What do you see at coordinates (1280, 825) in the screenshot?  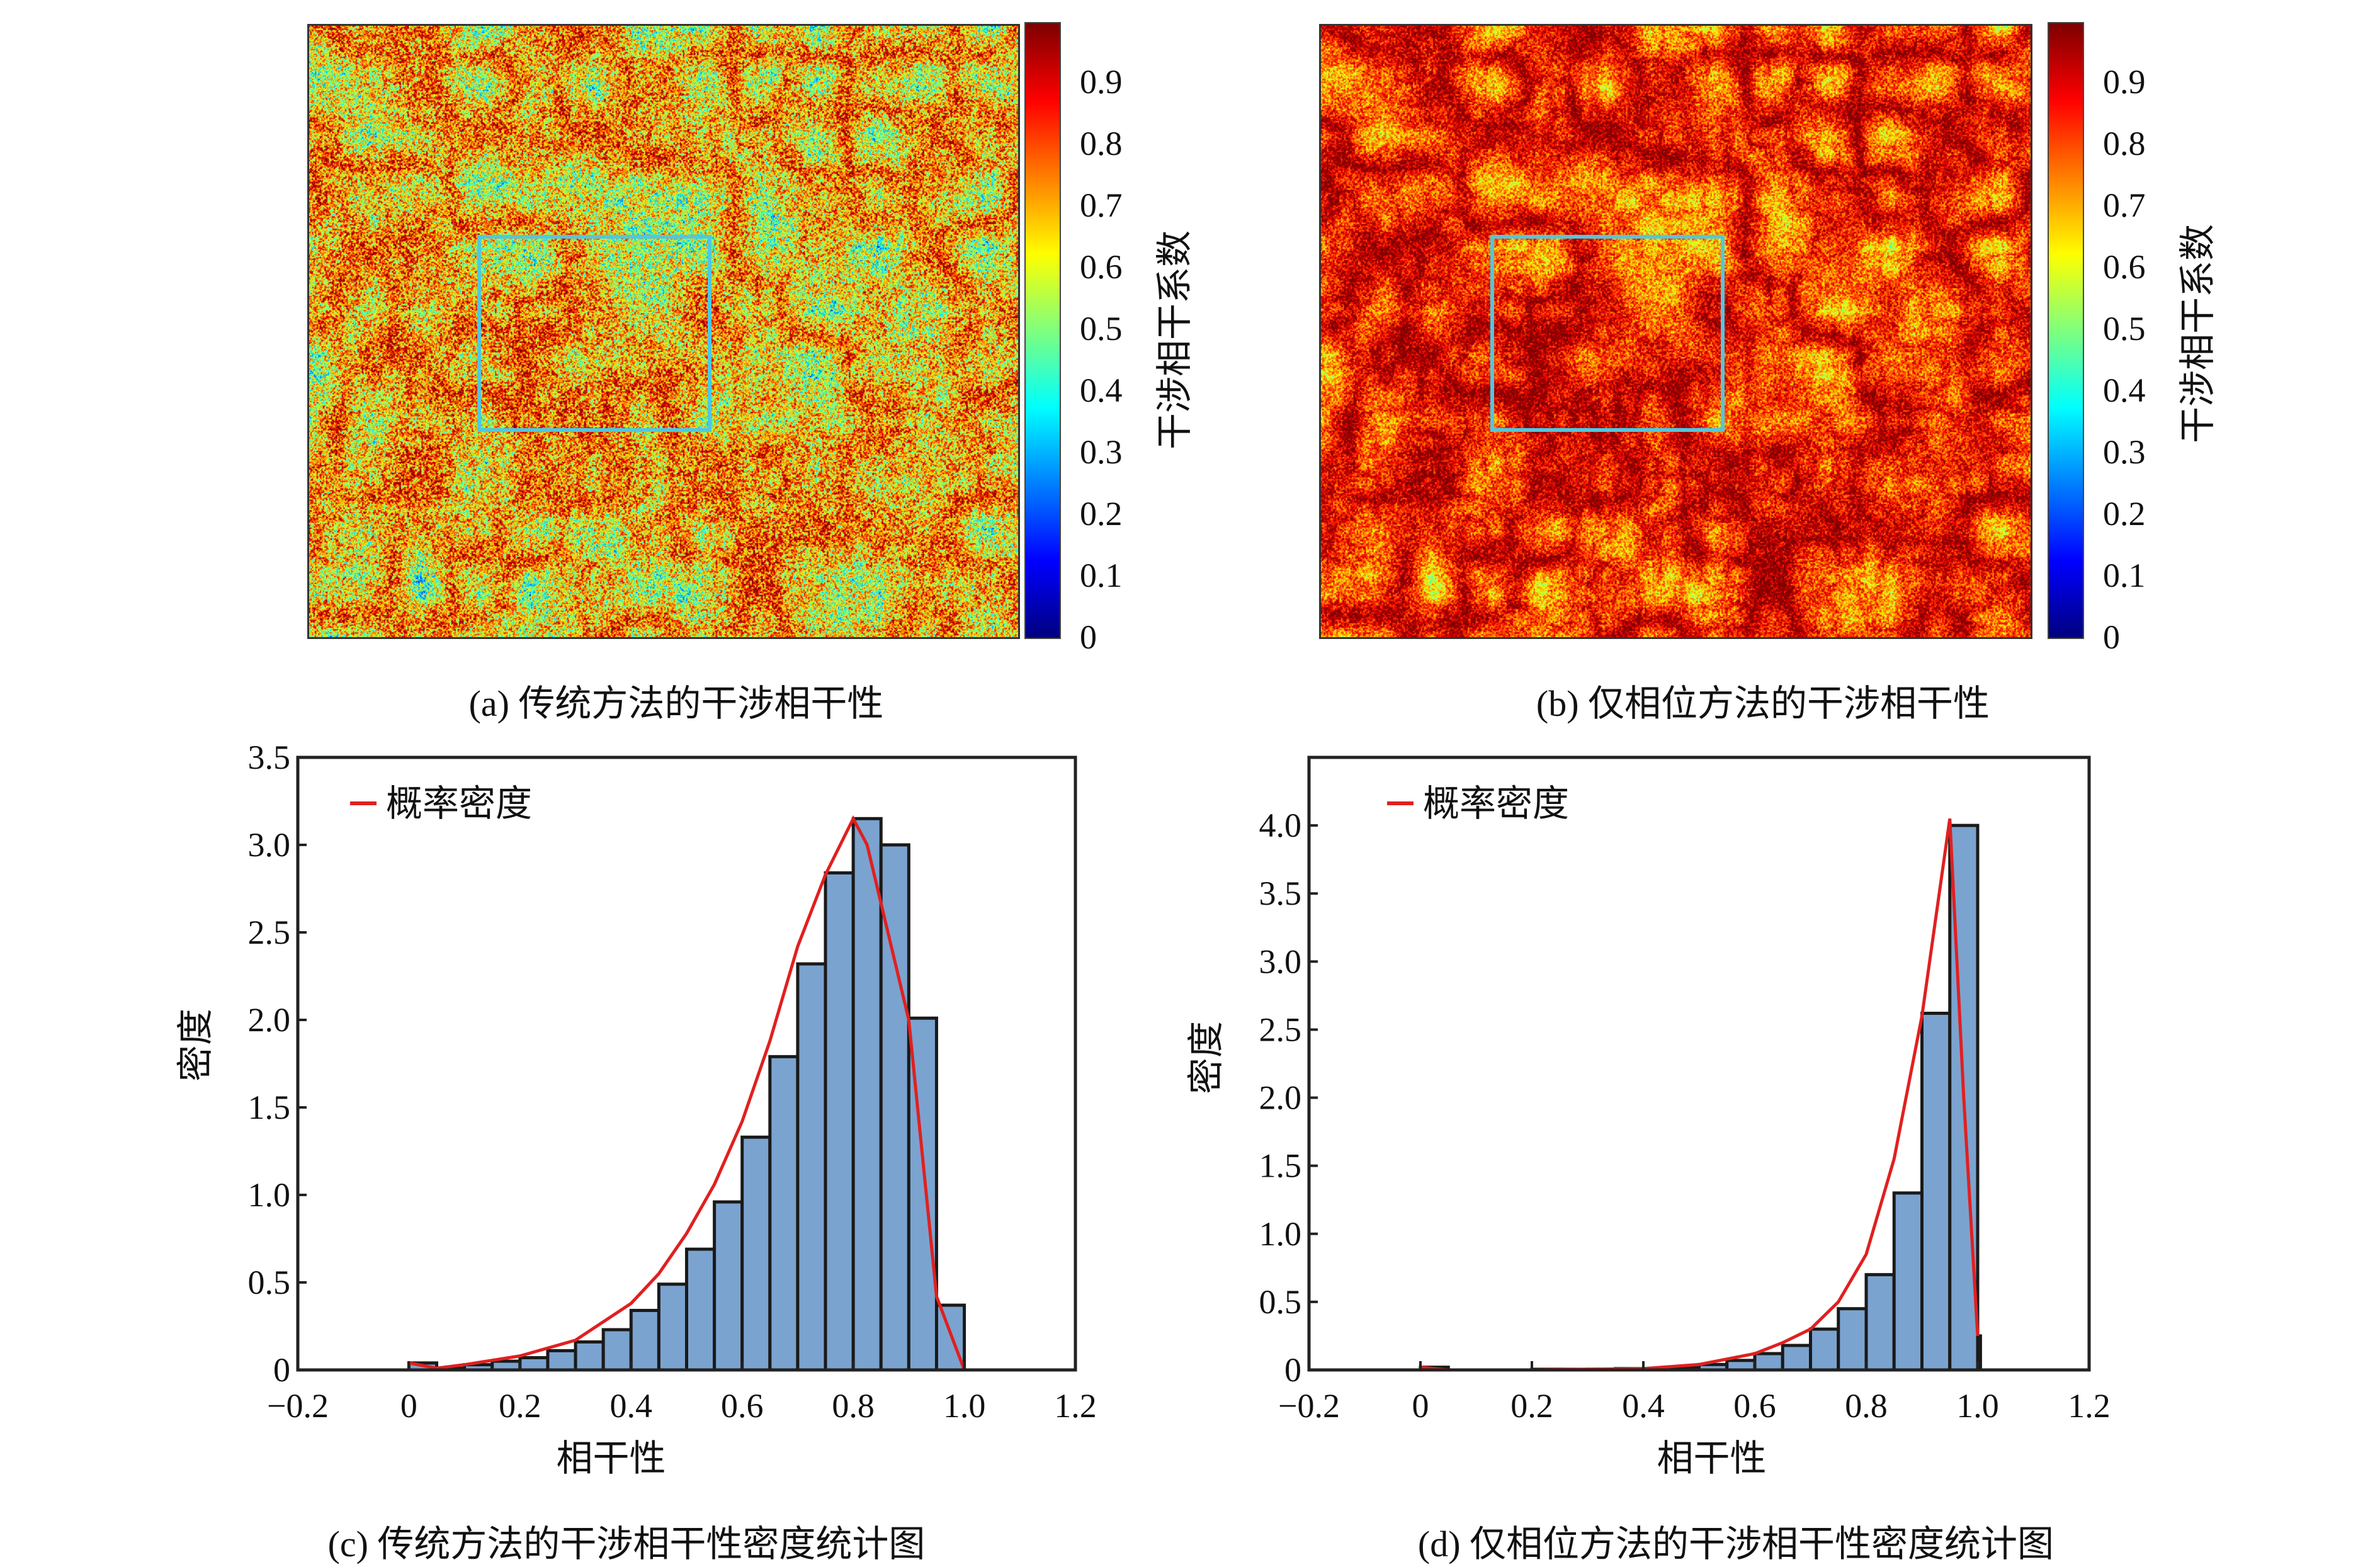 I see `y-tick-label: 4.0` at bounding box center [1280, 825].